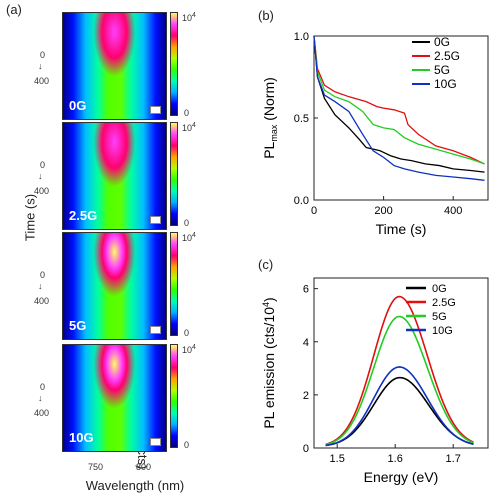 This screenshot has width=500, height=500. I want to click on panel-a-x-tick-800: 800, so click(144, 467).